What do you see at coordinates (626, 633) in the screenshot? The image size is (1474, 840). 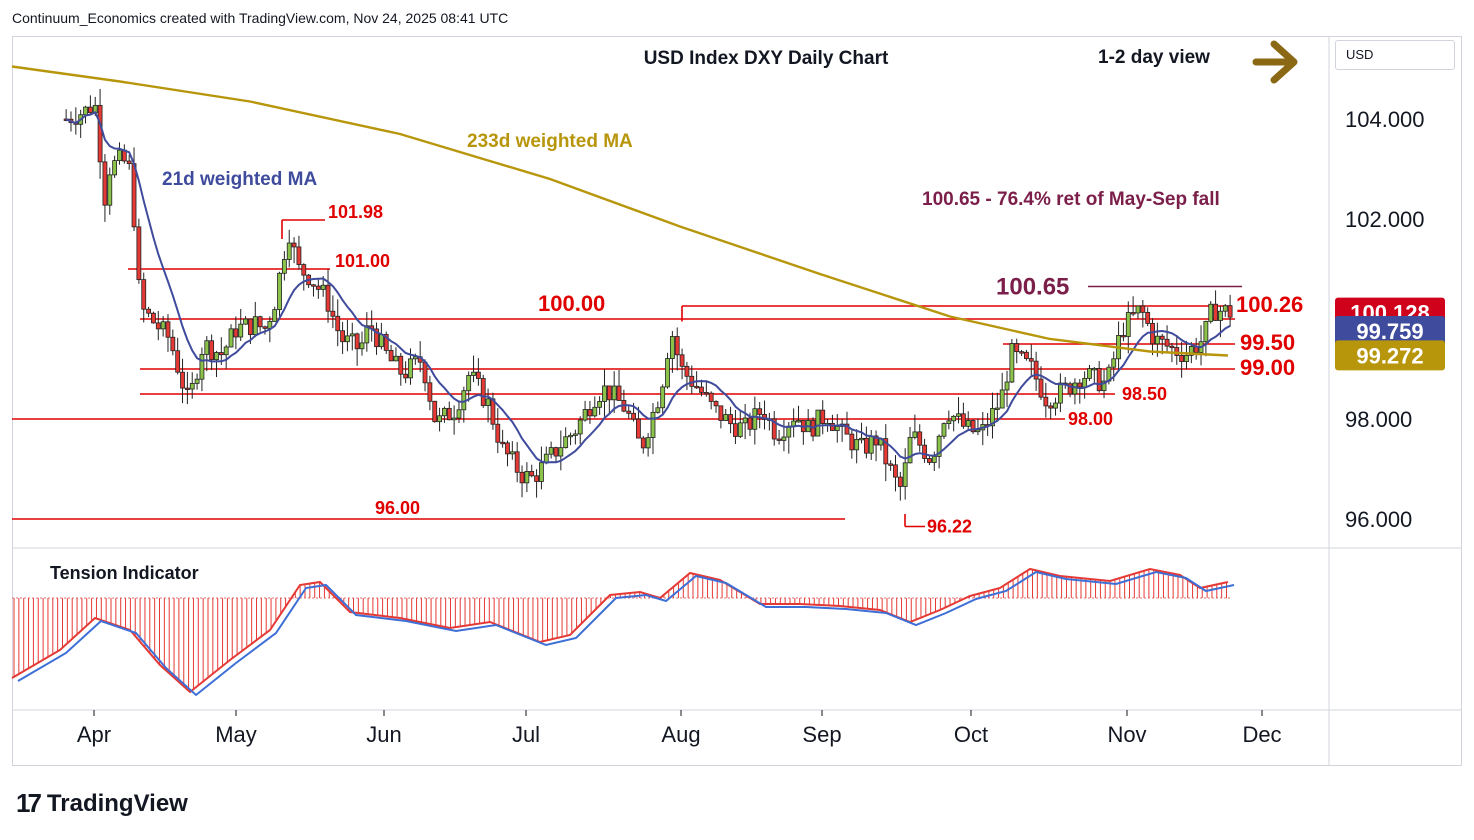 I see `indicator-slow-line` at bounding box center [626, 633].